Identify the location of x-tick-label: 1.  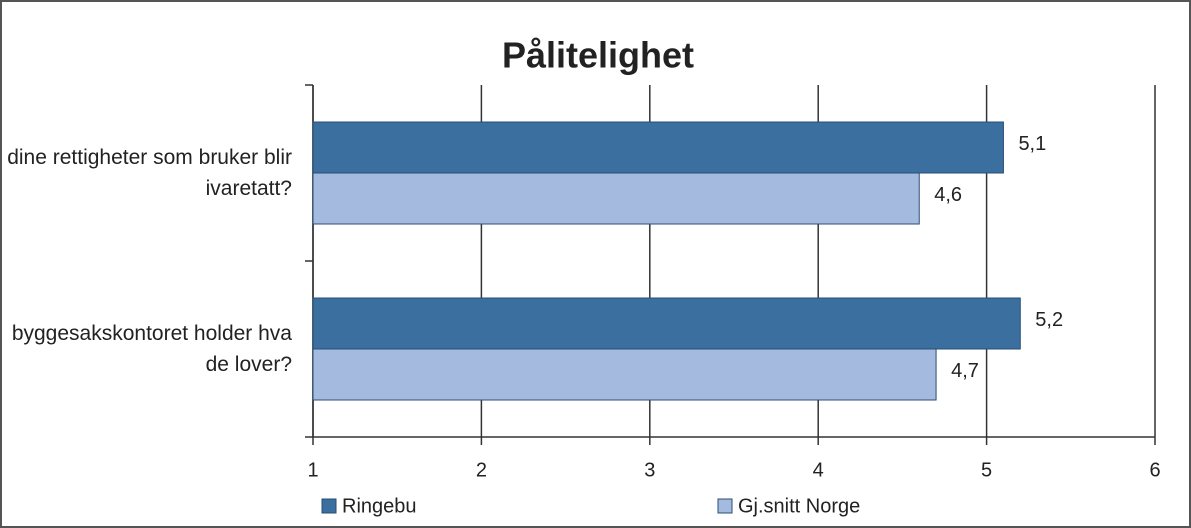
(312, 470).